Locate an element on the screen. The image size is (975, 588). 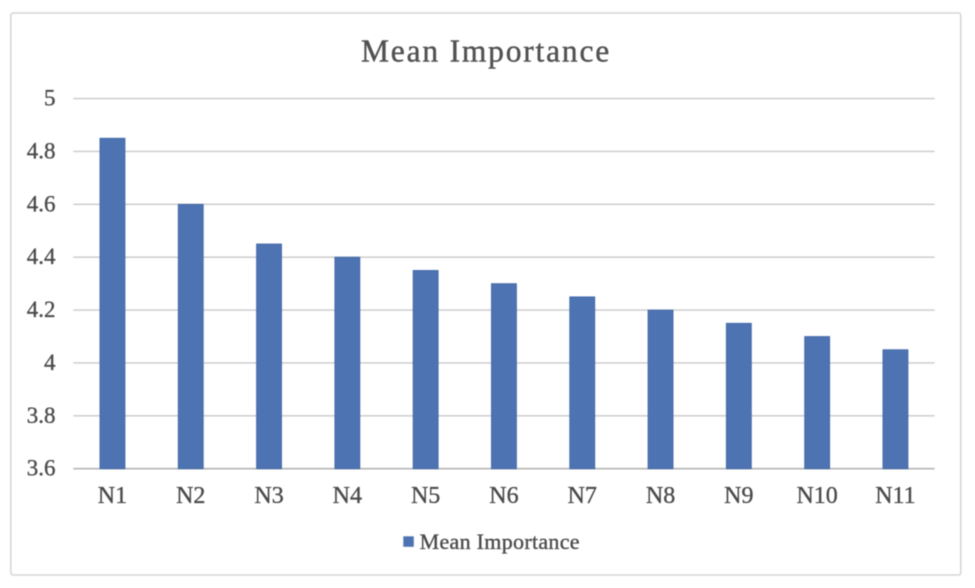
svg-text: N11 is located at coordinates (895, 496).